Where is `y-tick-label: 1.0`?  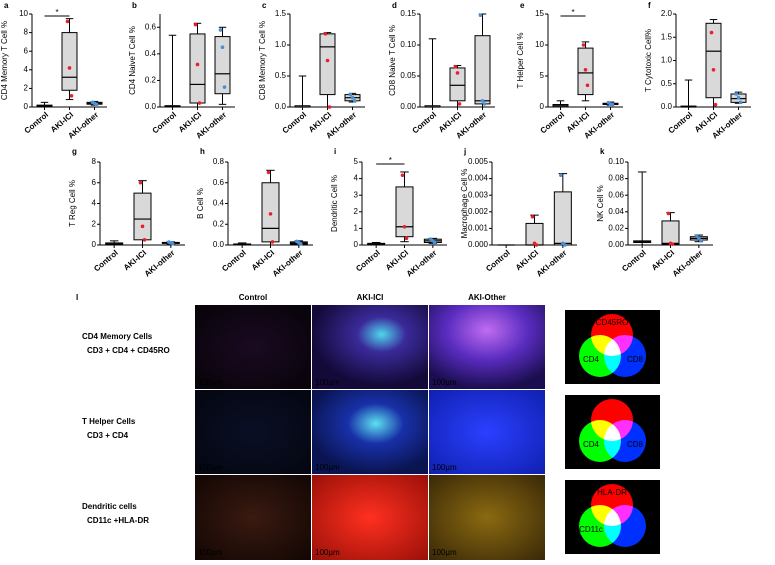 y-tick-label: 1.0 is located at coordinates (667, 60).